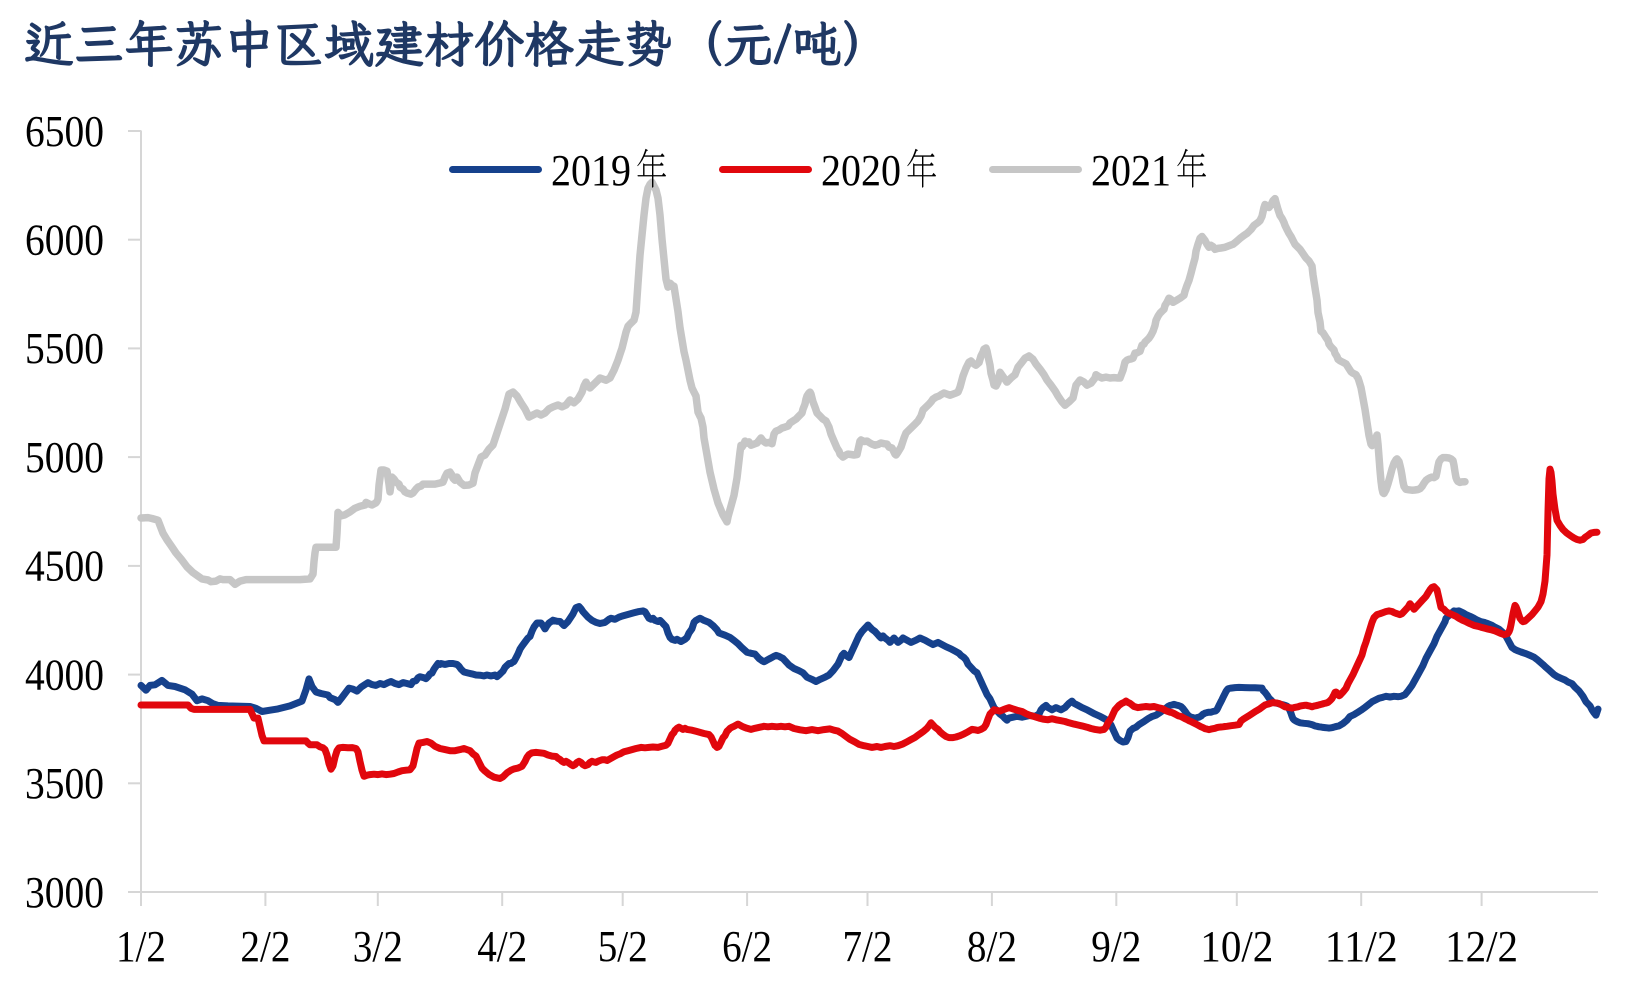 Image resolution: width=1650 pixels, height=995 pixels. I want to click on svg-text: 5000, so click(64, 457).